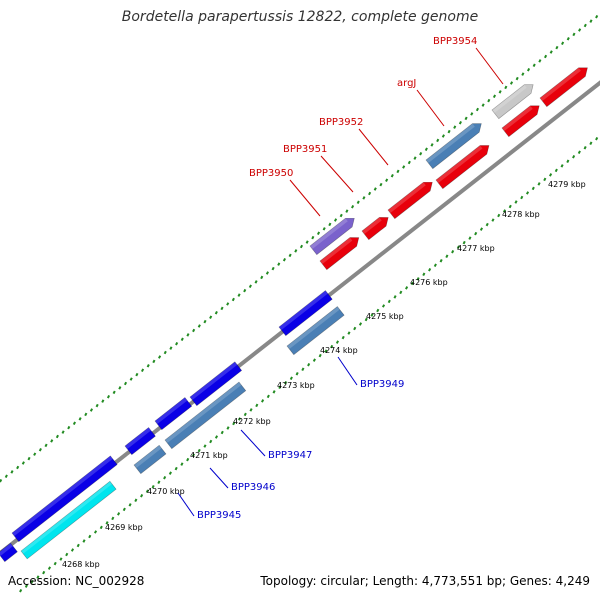  Describe the element at coordinates (455, 41) in the screenshot. I see `gene-label-bpp3954: BPP3954` at that location.